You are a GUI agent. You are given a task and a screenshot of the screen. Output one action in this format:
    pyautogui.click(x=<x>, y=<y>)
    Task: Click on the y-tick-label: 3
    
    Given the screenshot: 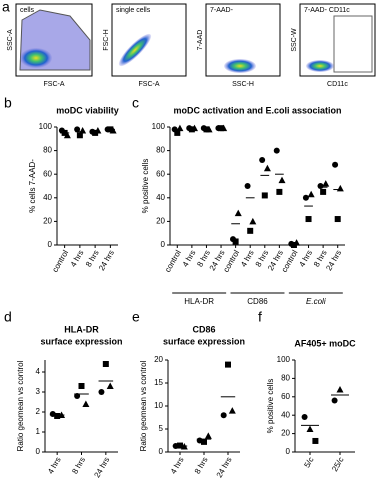 What is the action you would take?
    pyautogui.click(x=38, y=391)
    